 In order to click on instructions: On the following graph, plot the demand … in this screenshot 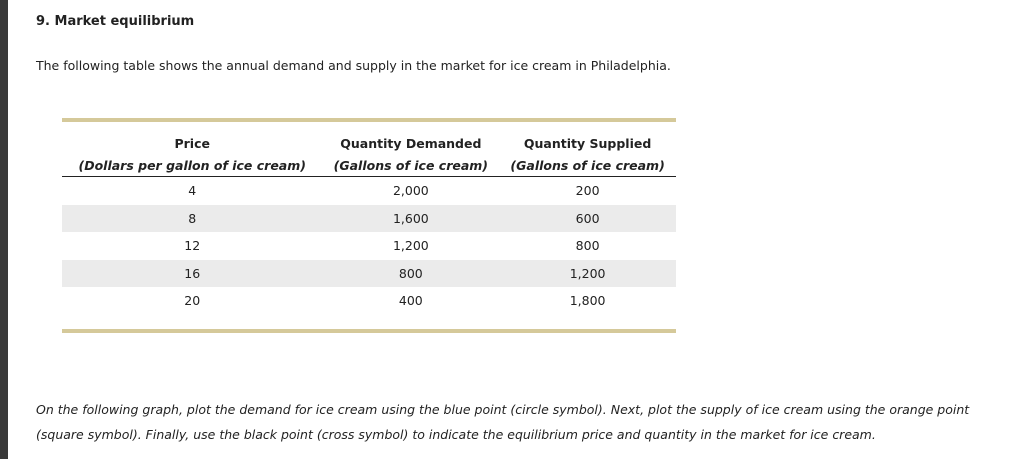, I will do `click(503, 422)`.